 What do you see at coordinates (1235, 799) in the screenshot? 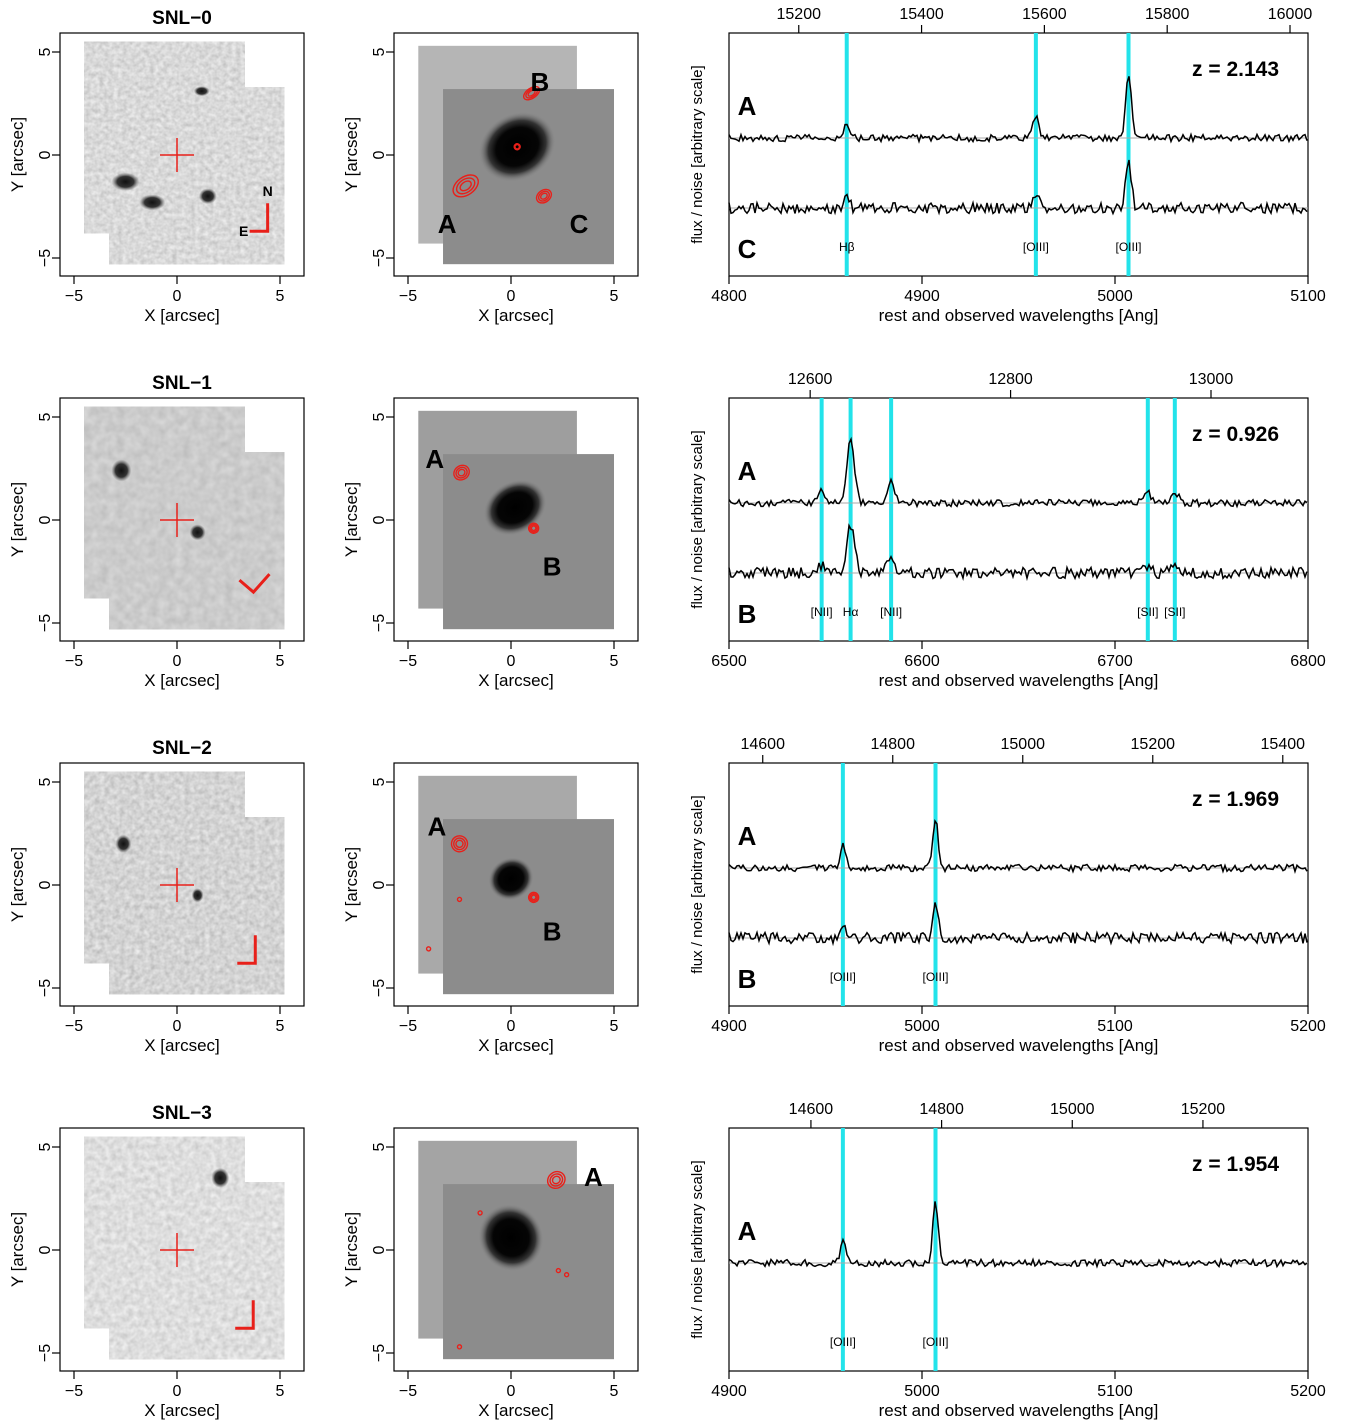
I see `redshift-label: z = 1.969` at bounding box center [1235, 799].